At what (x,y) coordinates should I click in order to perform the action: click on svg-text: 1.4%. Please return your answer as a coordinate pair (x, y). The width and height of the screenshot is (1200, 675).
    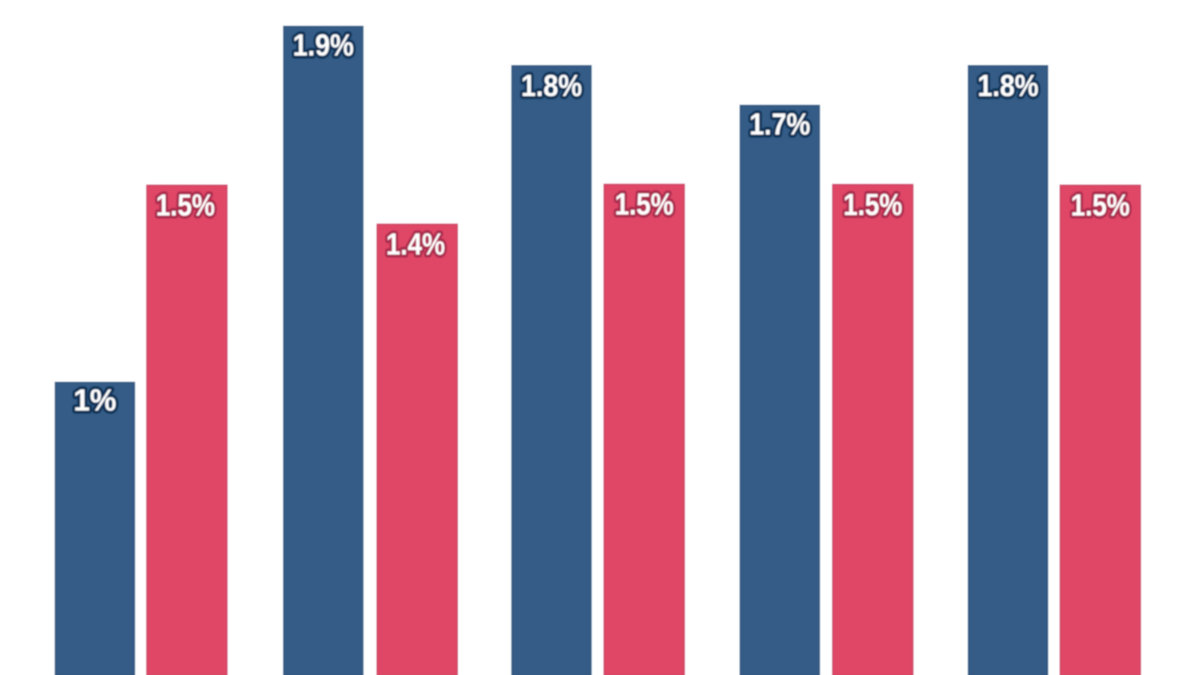
    Looking at the image, I should click on (415, 244).